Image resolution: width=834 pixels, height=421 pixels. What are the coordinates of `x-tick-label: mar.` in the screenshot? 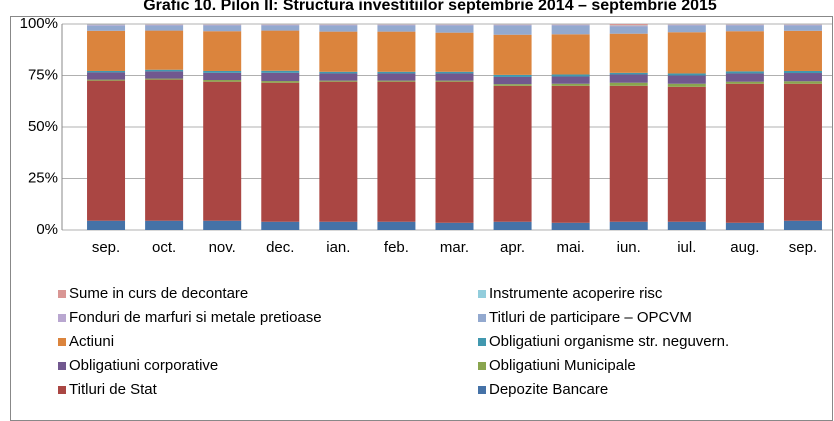 It's located at (454, 247).